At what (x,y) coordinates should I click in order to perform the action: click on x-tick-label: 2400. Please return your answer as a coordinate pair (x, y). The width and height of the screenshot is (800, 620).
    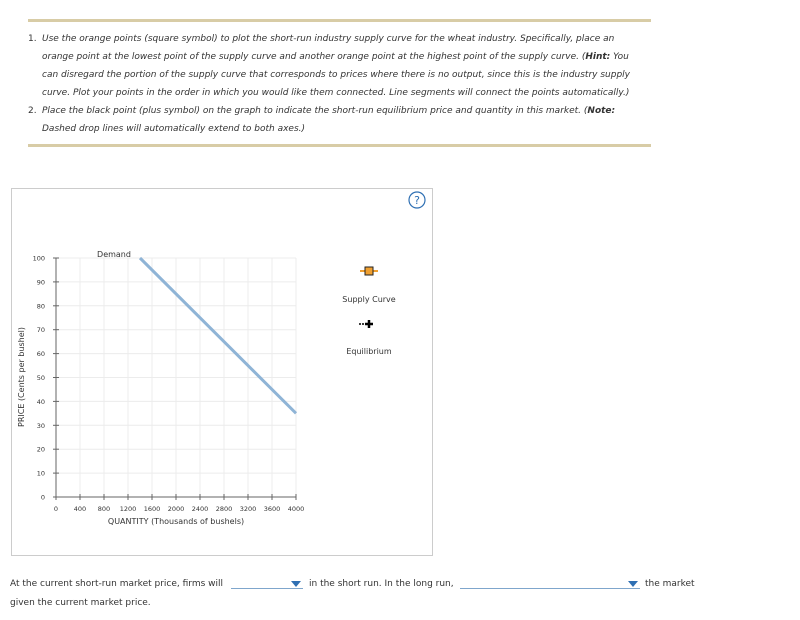
    Looking at the image, I should click on (200, 509).